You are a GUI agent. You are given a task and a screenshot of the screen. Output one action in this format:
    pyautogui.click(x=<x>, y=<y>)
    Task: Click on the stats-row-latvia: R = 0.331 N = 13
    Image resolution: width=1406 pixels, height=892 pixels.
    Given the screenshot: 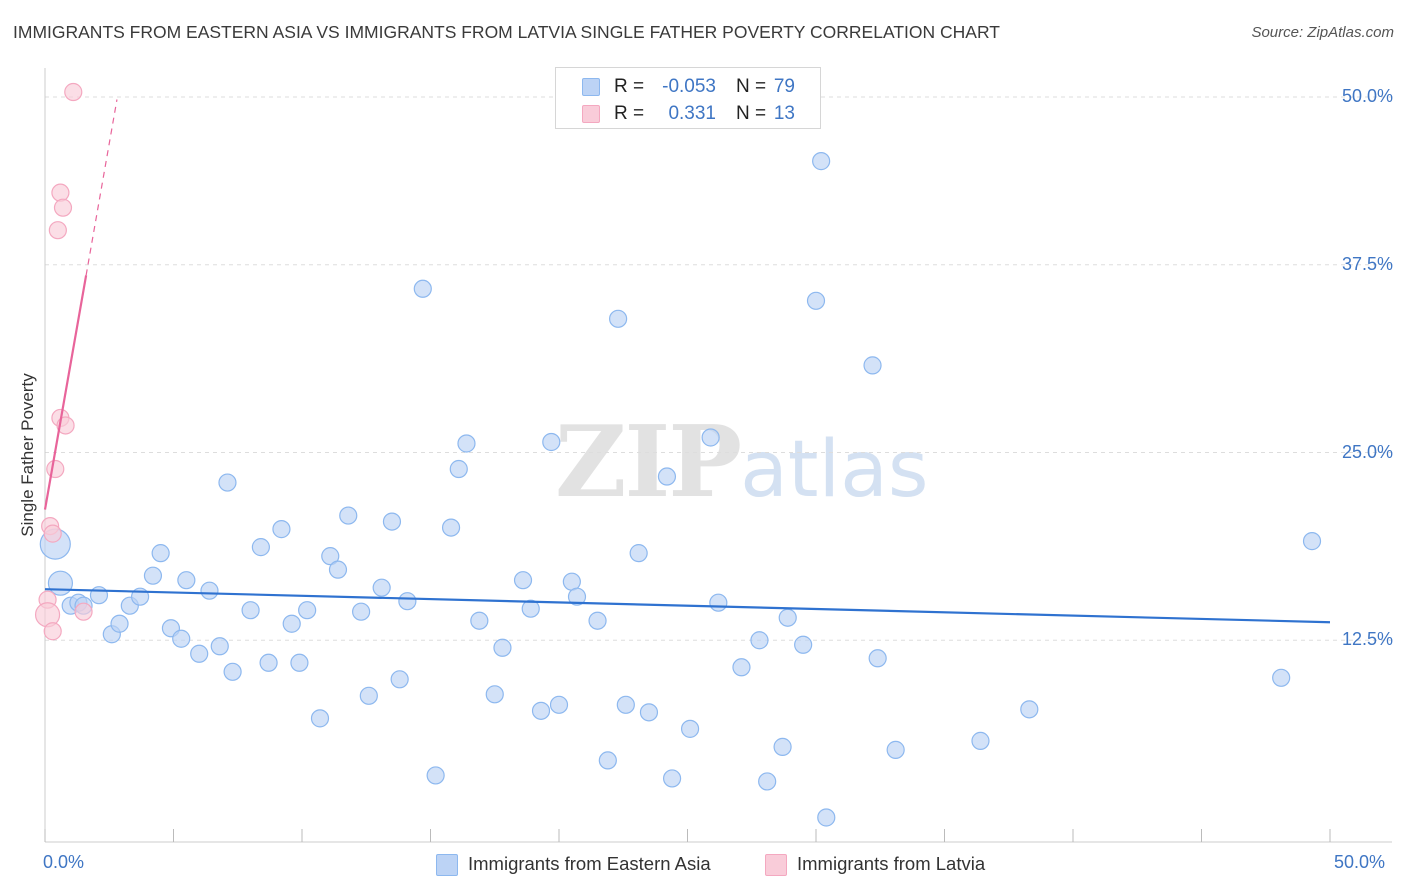 What is the action you would take?
    pyautogui.click(x=688, y=114)
    